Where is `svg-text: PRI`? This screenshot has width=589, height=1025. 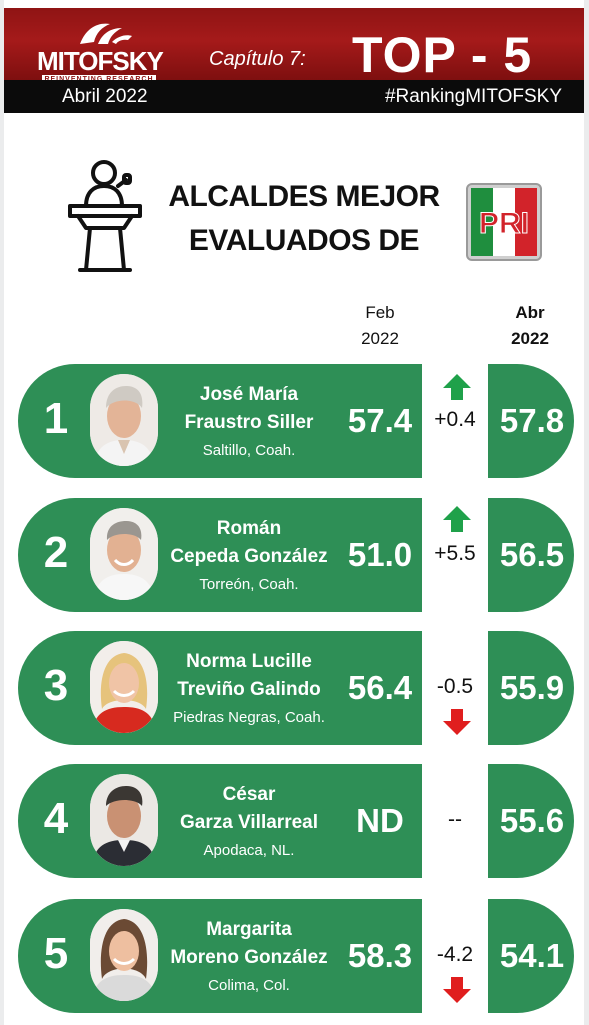 svg-text: PRI is located at coordinates (504, 223).